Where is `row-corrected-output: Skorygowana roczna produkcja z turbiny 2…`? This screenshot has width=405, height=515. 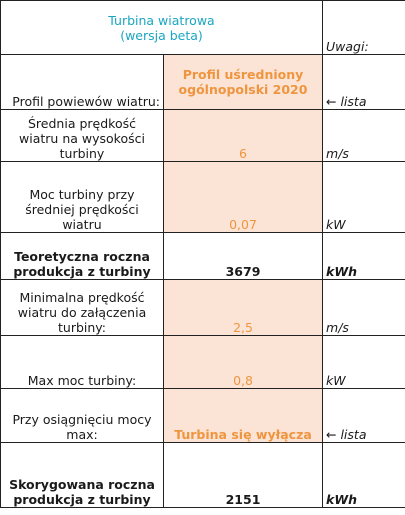
row-corrected-output: Skorygowana roczna produkcja z turbiny 2… is located at coordinates (202, 475).